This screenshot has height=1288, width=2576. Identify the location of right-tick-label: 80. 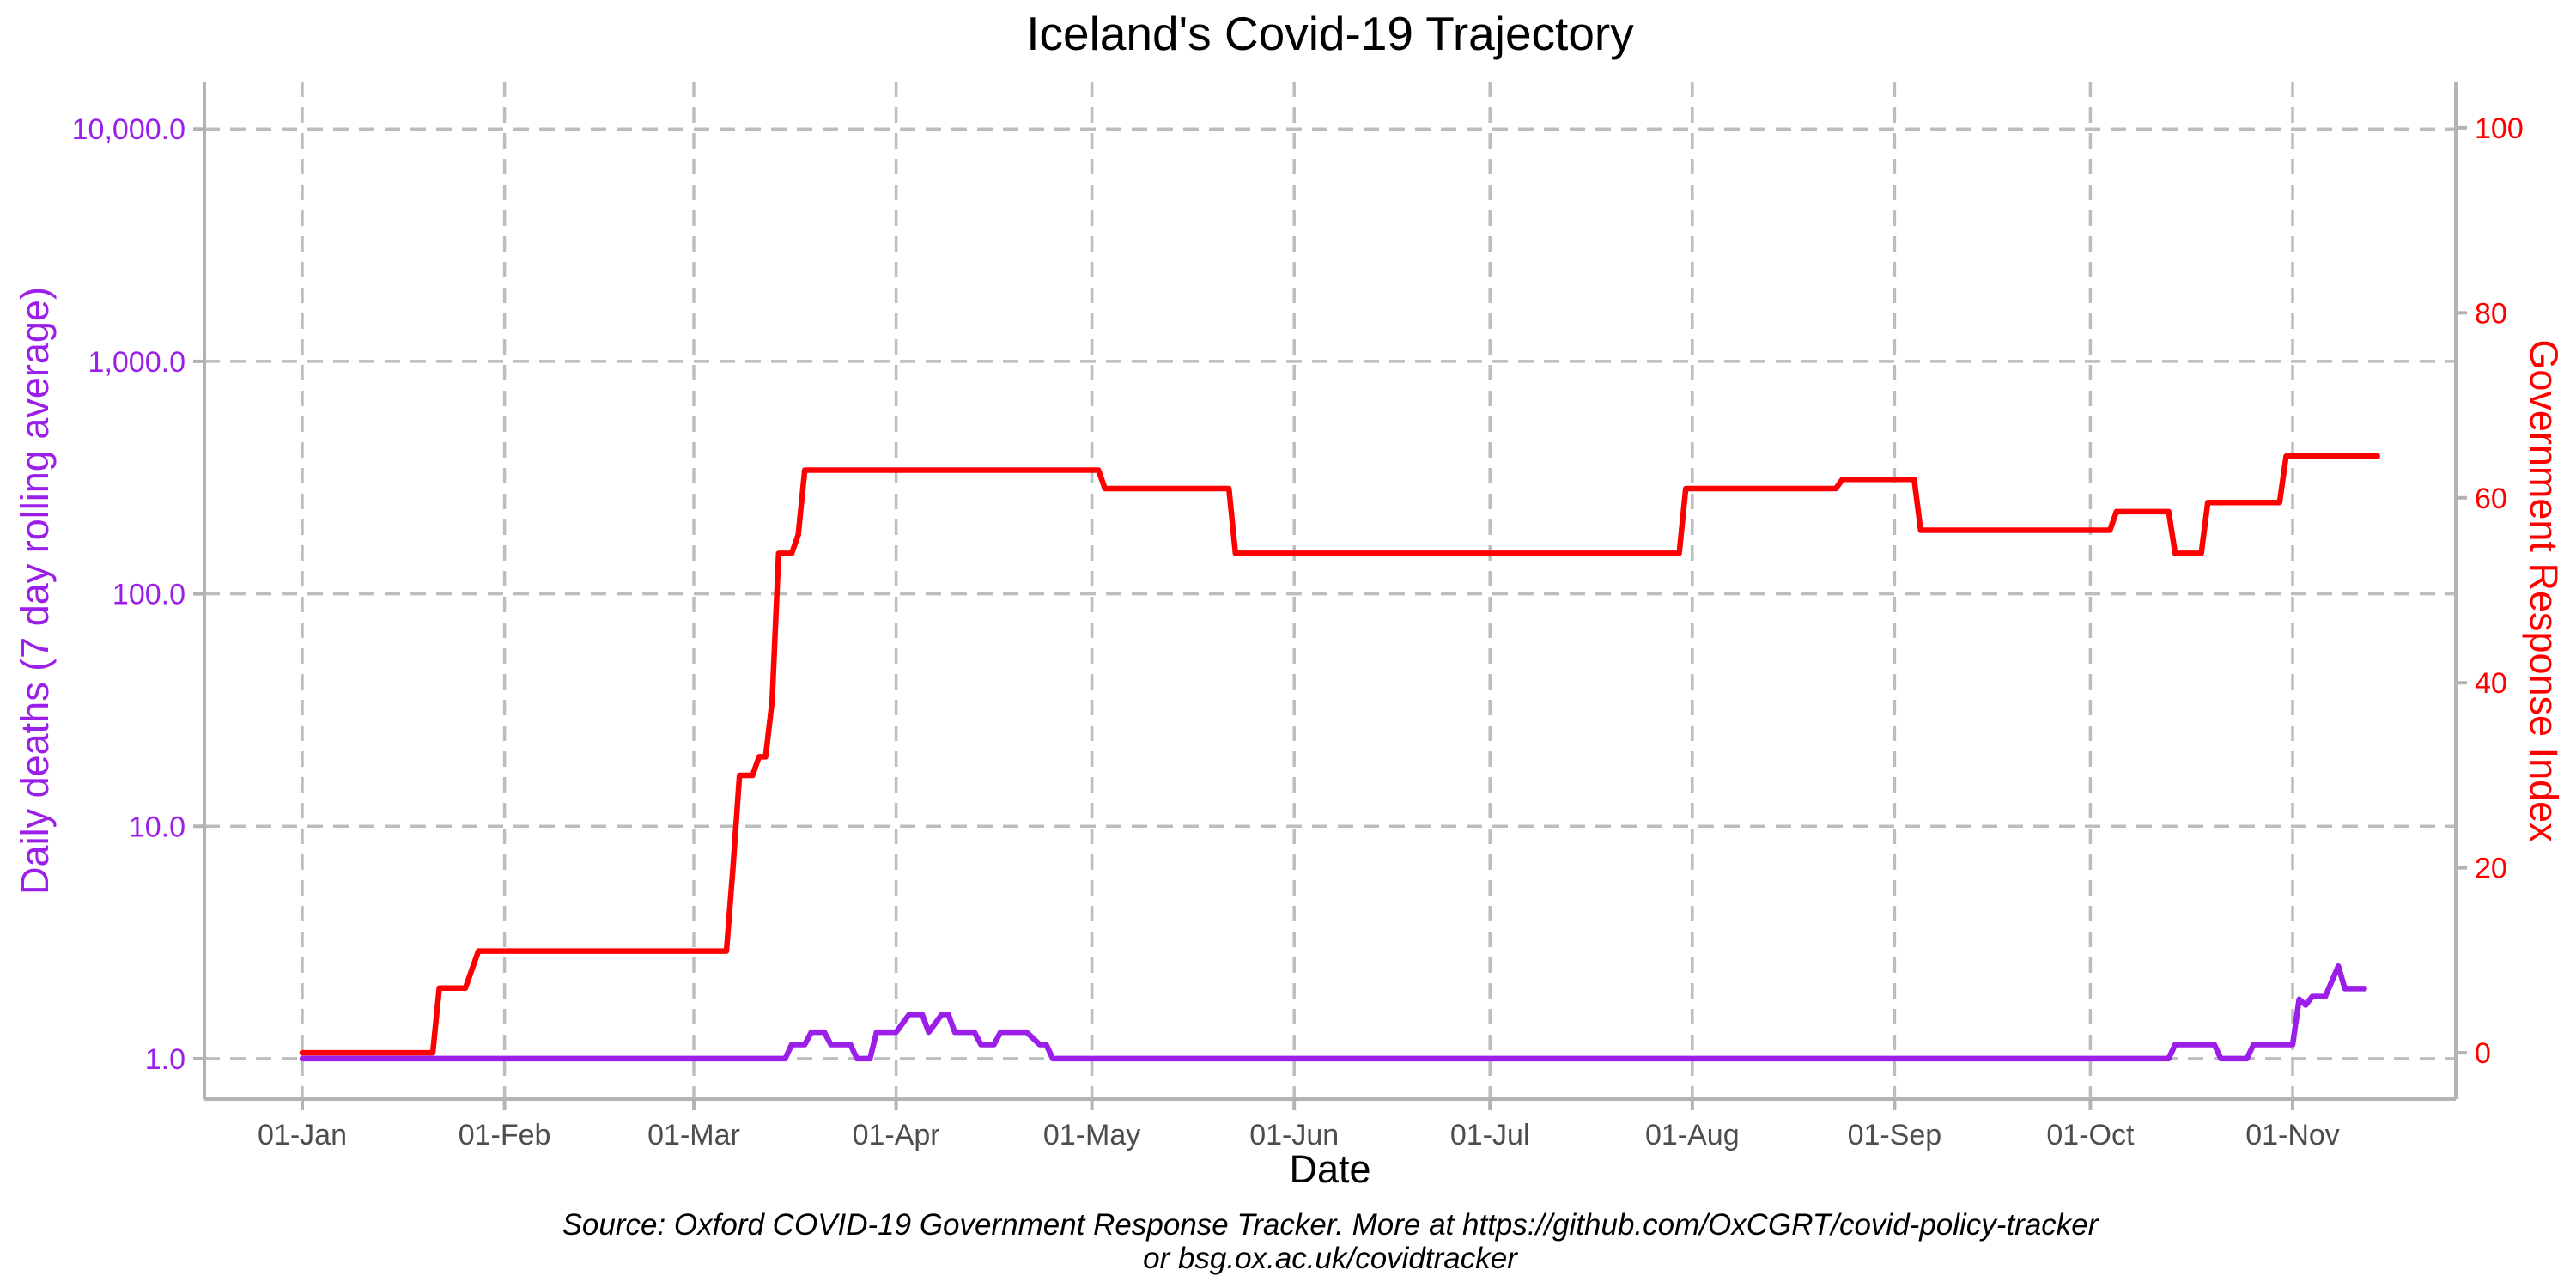
(2491, 313).